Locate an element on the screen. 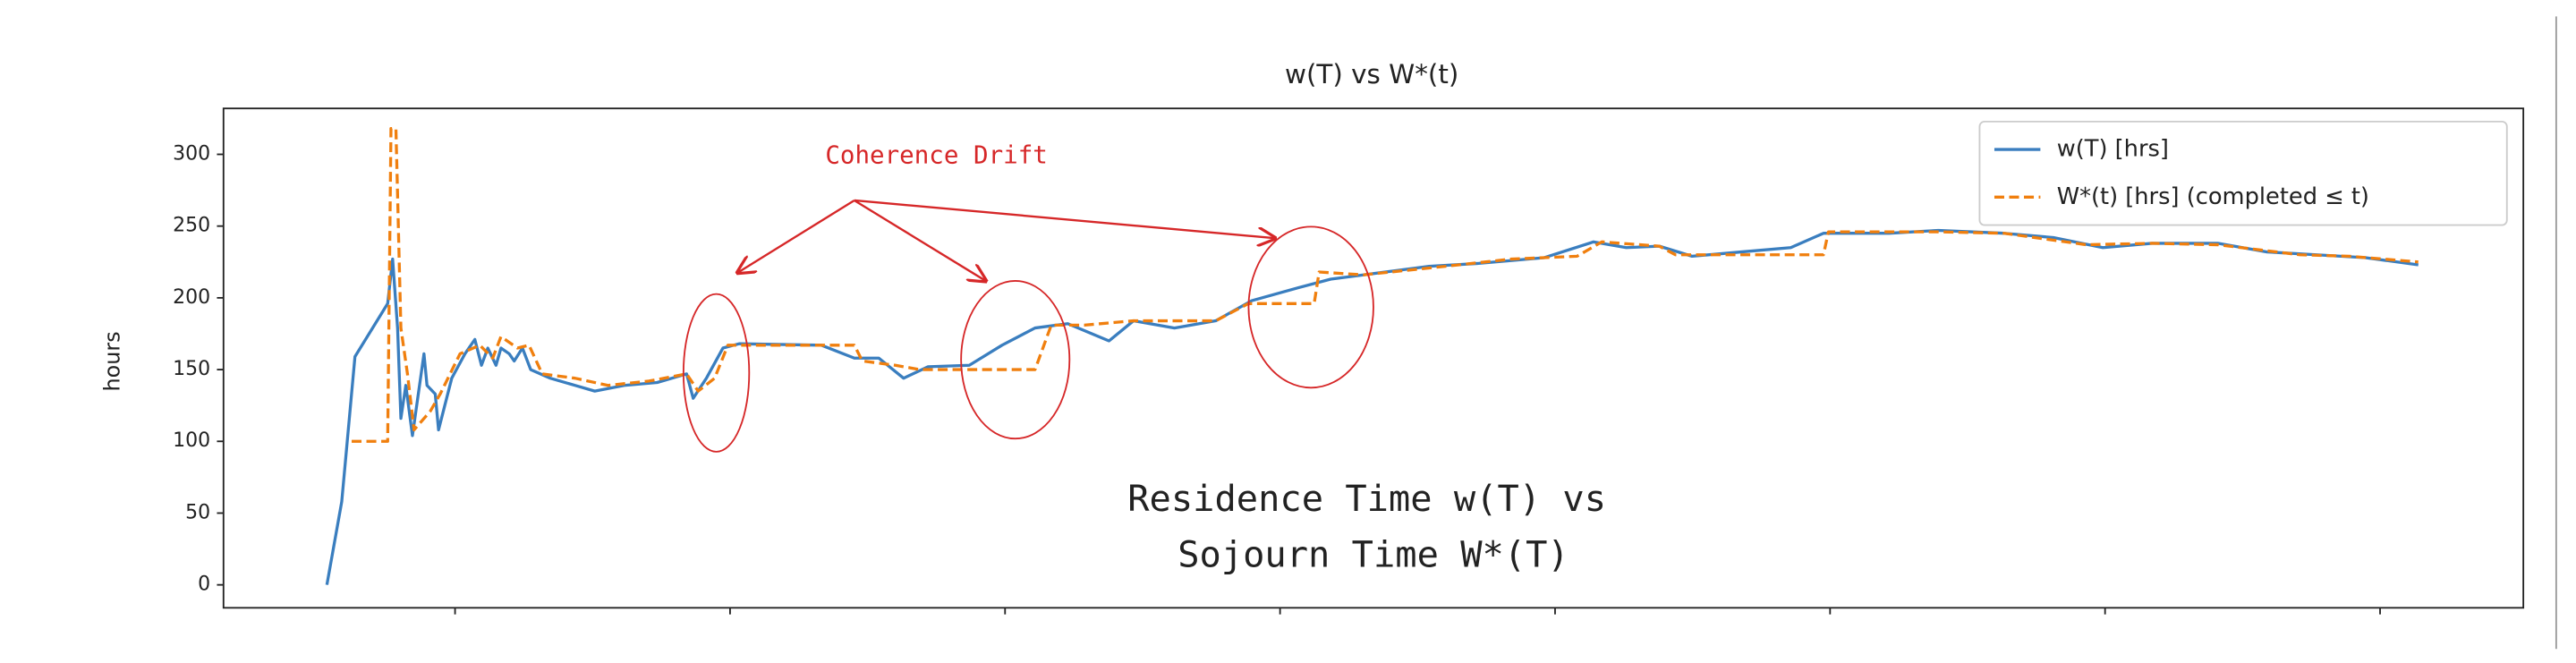 The image size is (2576, 663). y-tick-label: 50 is located at coordinates (197, 512).